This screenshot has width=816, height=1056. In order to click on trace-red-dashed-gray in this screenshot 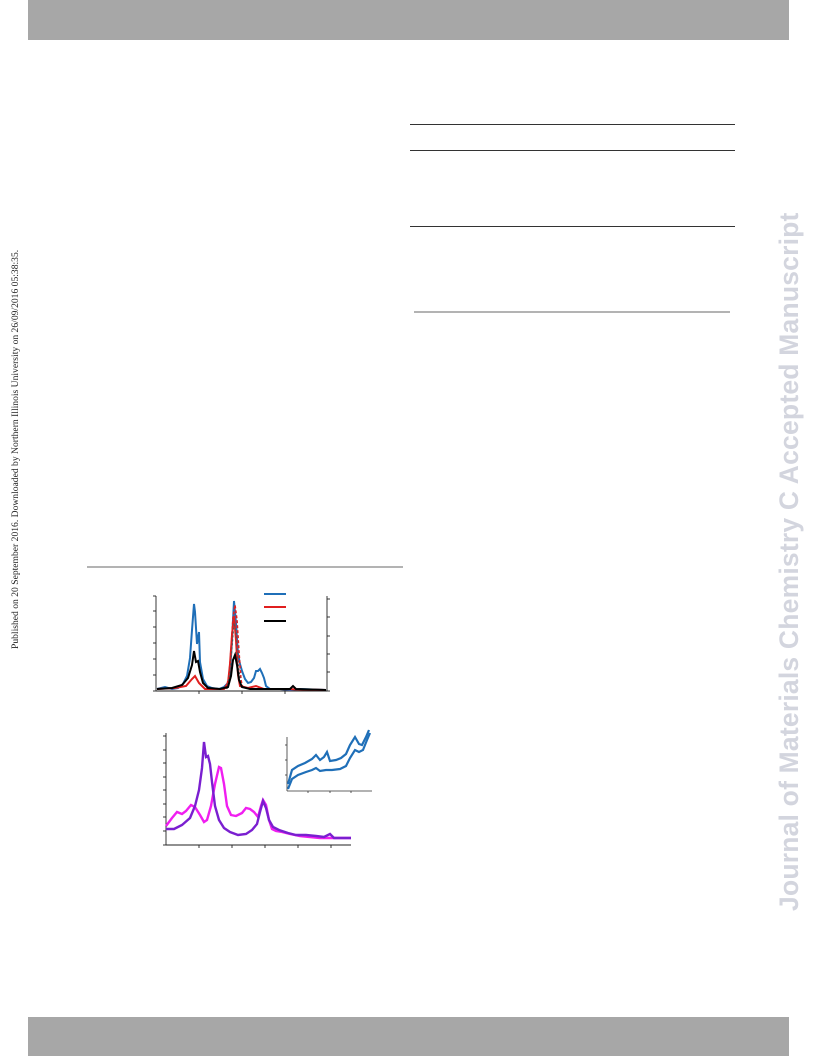, I will do `click(234, 656)`.